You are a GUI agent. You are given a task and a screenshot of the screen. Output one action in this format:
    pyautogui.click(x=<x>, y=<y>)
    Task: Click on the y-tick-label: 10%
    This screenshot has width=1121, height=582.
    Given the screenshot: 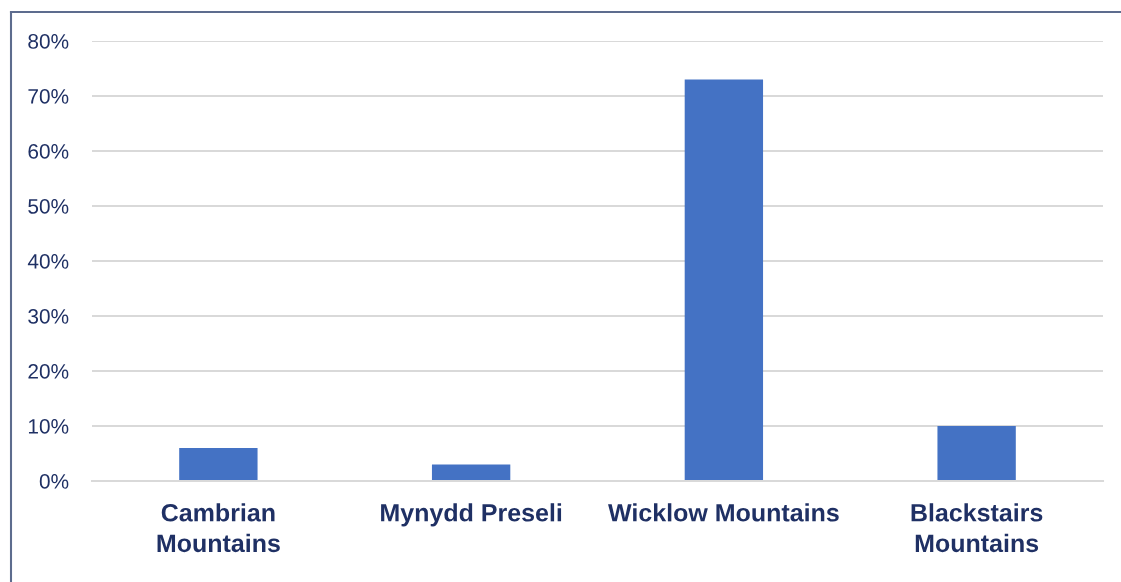 What is the action you would take?
    pyautogui.click(x=48, y=426)
    